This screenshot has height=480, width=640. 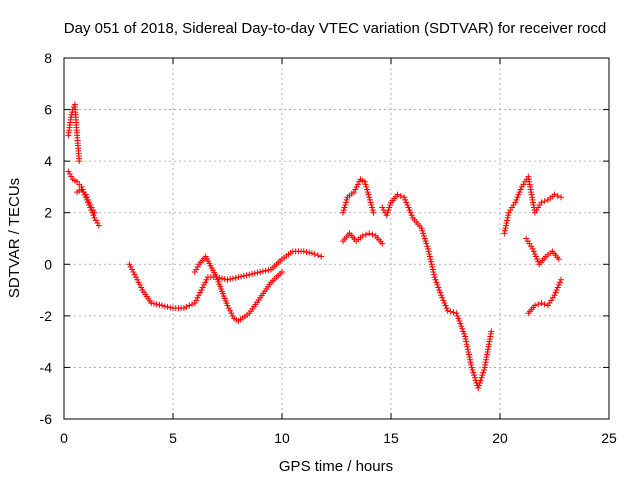 I want to click on x-tick-label: 25, so click(x=609, y=438).